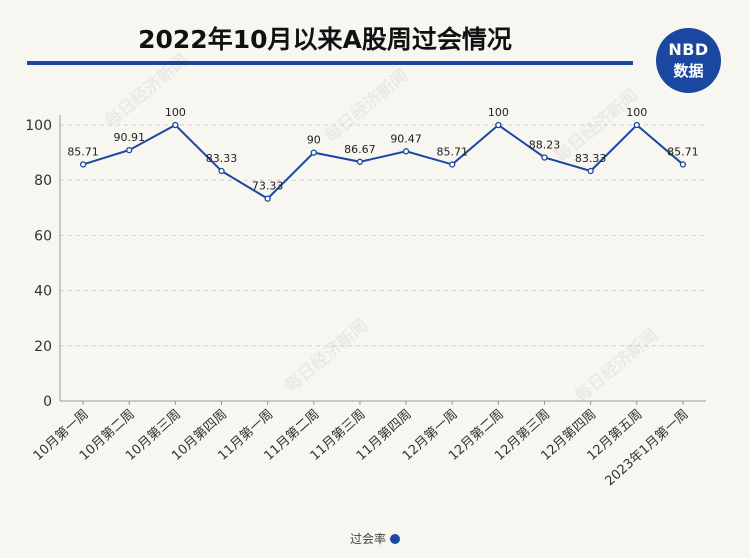 The width and height of the screenshot is (750, 558). Describe the element at coordinates (647, 448) in the screenshot. I see `x-tick-label: 2023年1月第一周` at that location.